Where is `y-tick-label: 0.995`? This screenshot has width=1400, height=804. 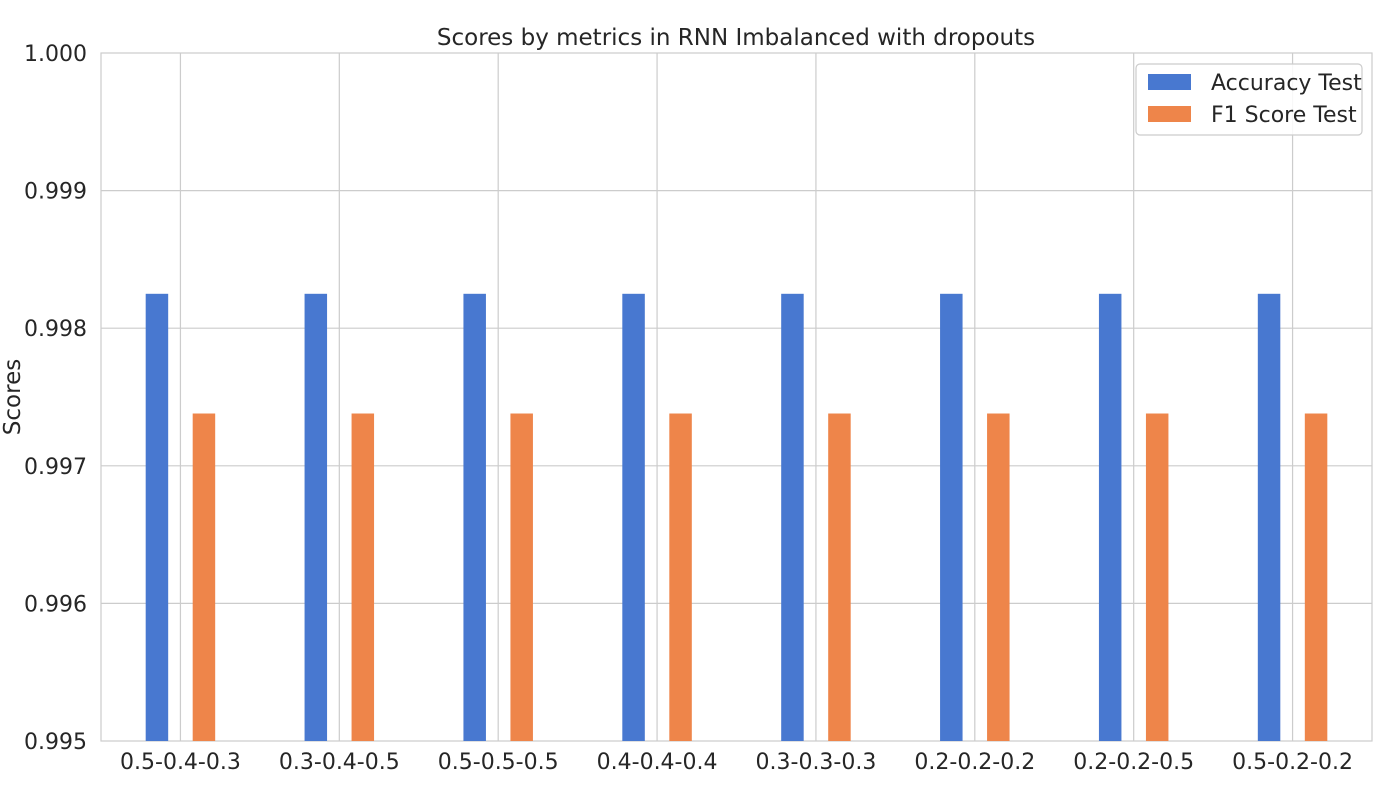 y-tick-label: 0.995 is located at coordinates (55, 742).